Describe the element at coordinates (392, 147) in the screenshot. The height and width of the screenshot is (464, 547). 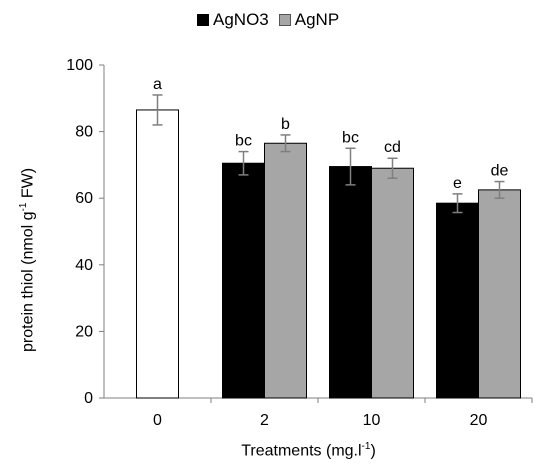
I see `significance-letter: cd` at that location.